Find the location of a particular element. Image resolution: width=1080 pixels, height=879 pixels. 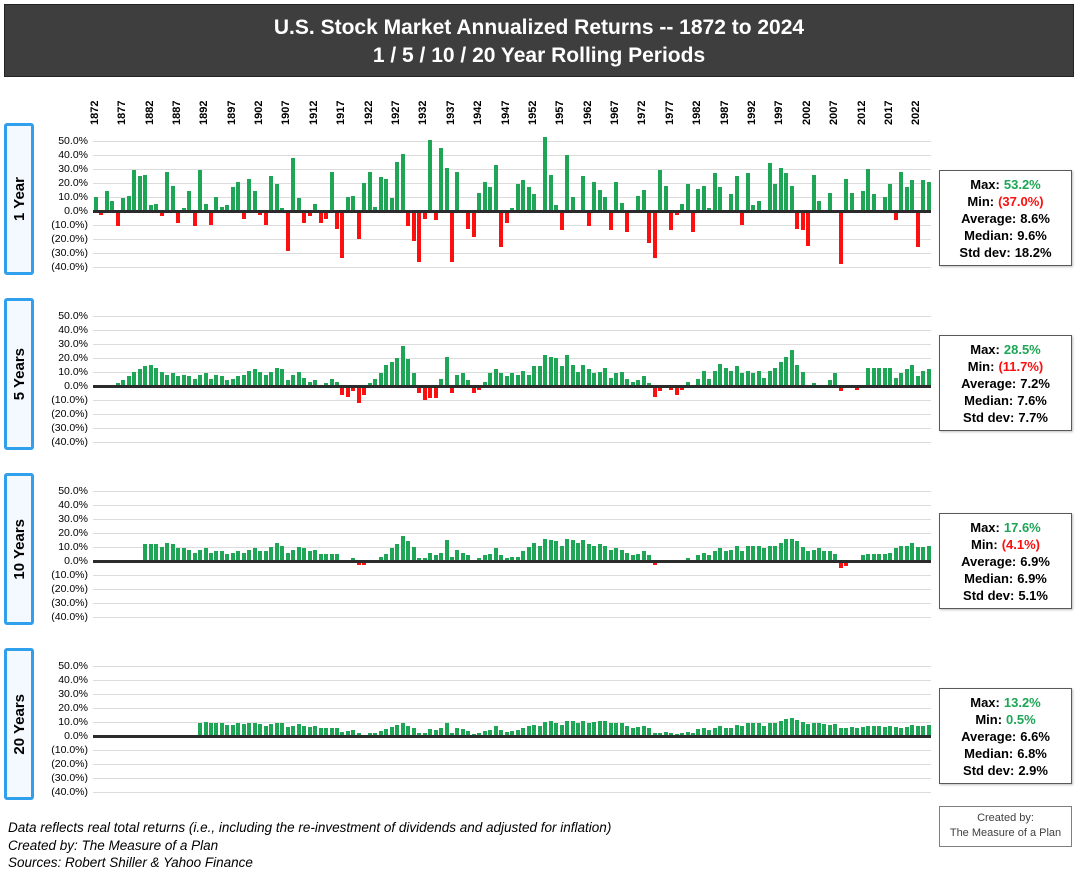

bar-1992 is located at coordinates (753, 208).